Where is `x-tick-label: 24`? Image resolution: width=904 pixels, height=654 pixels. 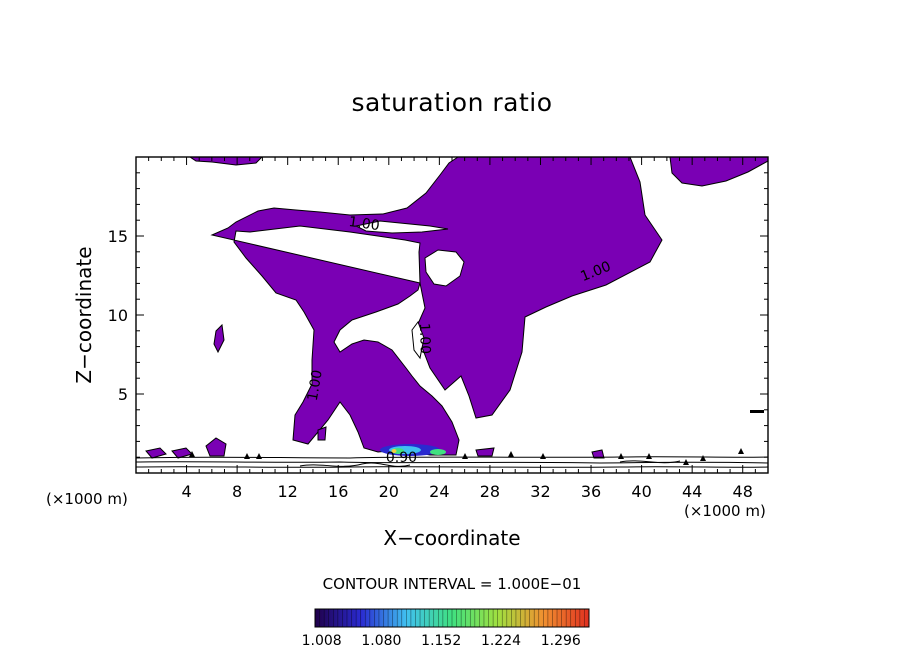 x-tick-label: 24 is located at coordinates (439, 491).